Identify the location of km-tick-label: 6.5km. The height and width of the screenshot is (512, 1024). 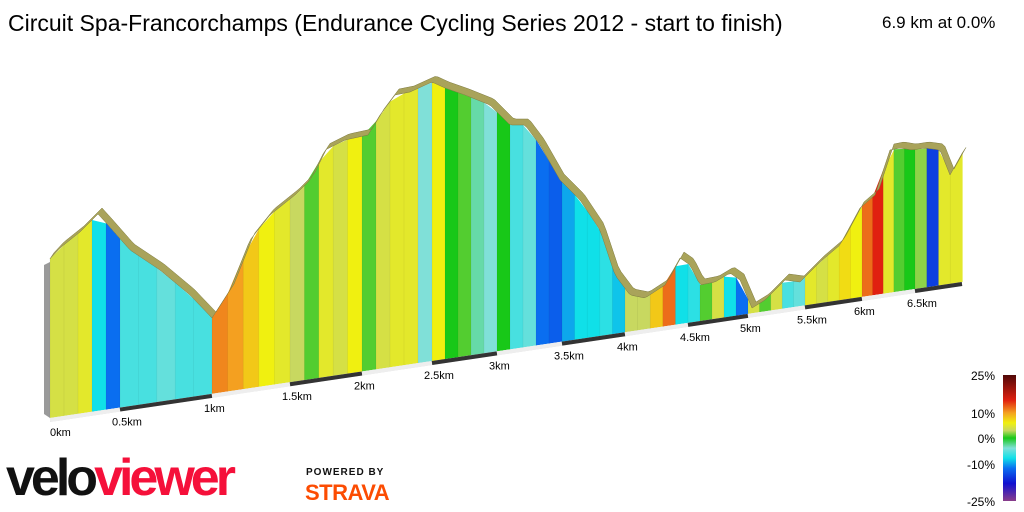
(922, 304).